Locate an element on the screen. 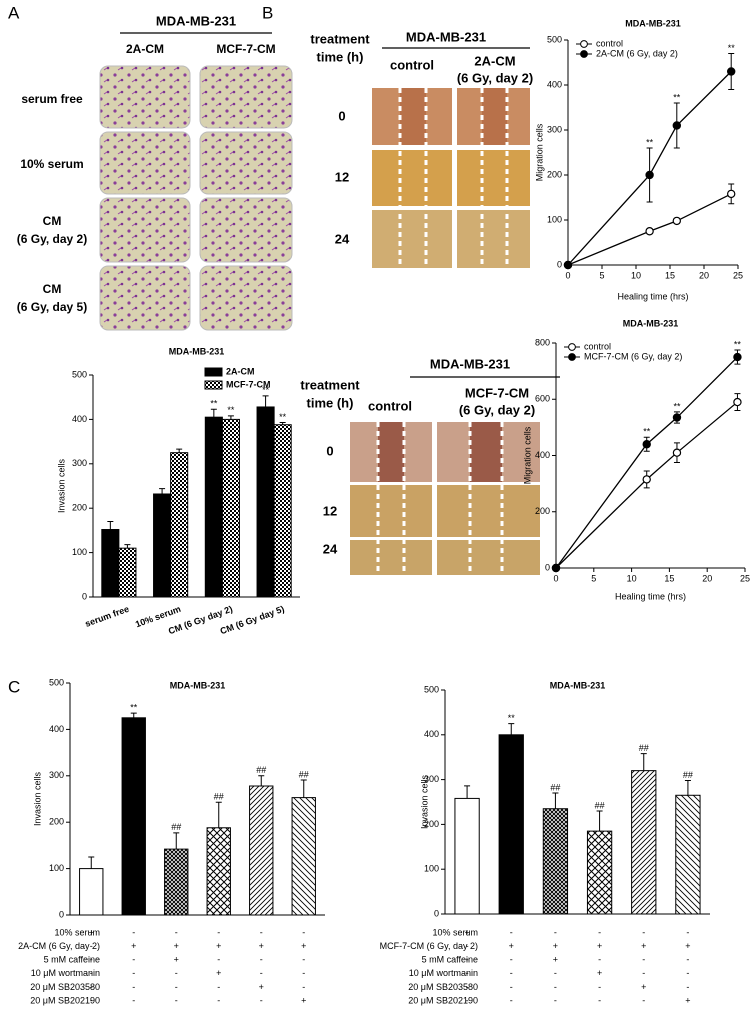 The width and height of the screenshot is (753, 1014). column-label: 2A-CM is located at coordinates (494, 60).